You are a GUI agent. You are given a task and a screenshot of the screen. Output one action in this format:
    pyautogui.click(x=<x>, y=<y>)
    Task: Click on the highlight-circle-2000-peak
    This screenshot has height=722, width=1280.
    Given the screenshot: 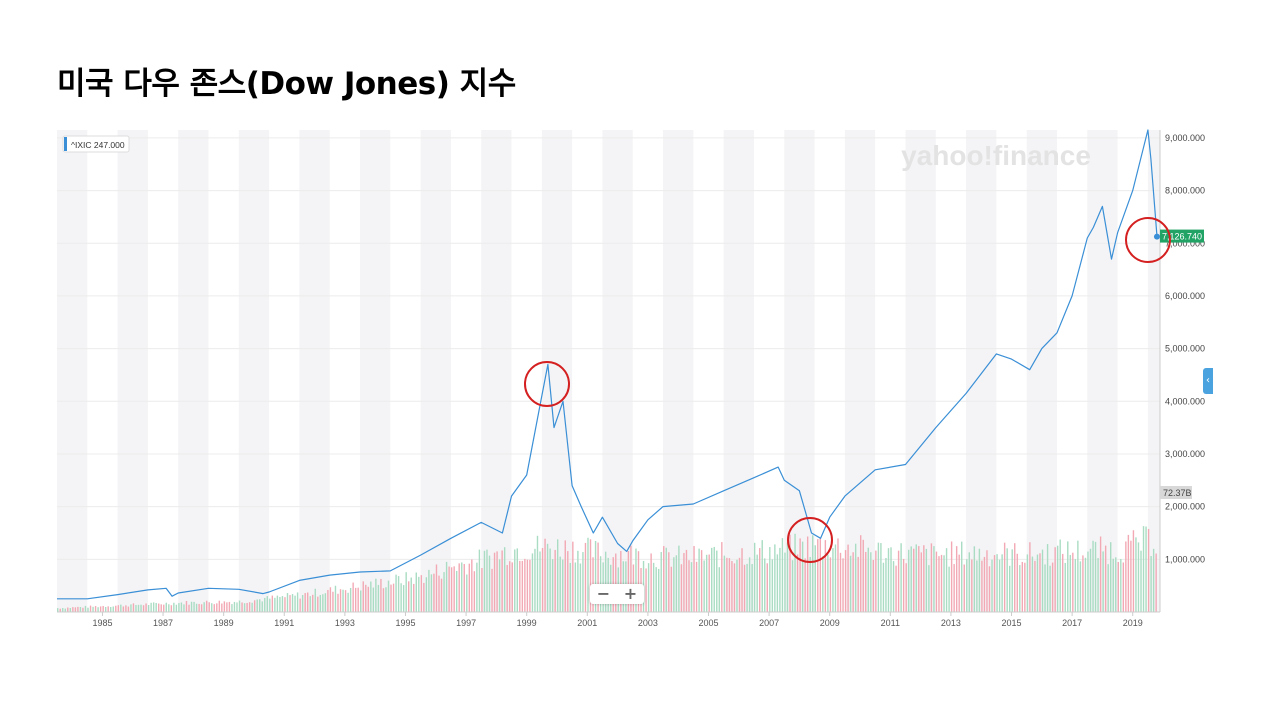 What is the action you would take?
    pyautogui.click(x=547, y=384)
    